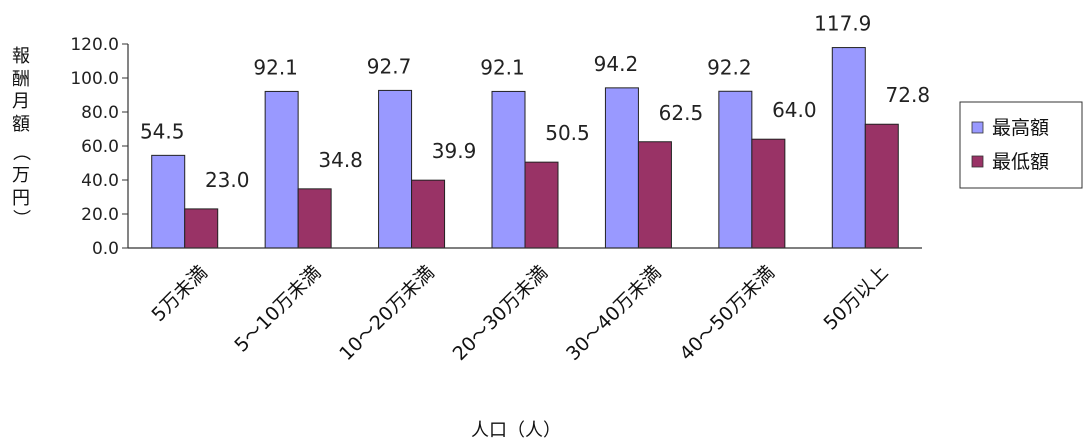  I want to click on data-label-max: 117.9, so click(842, 24).